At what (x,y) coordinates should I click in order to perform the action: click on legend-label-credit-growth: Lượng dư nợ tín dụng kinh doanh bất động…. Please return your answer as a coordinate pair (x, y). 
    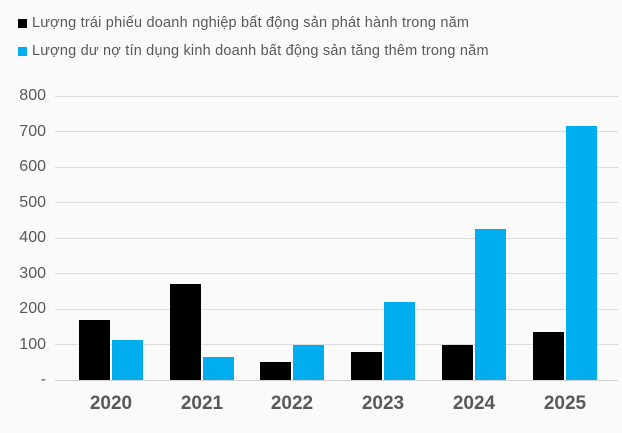
    Looking at the image, I should click on (260, 51).